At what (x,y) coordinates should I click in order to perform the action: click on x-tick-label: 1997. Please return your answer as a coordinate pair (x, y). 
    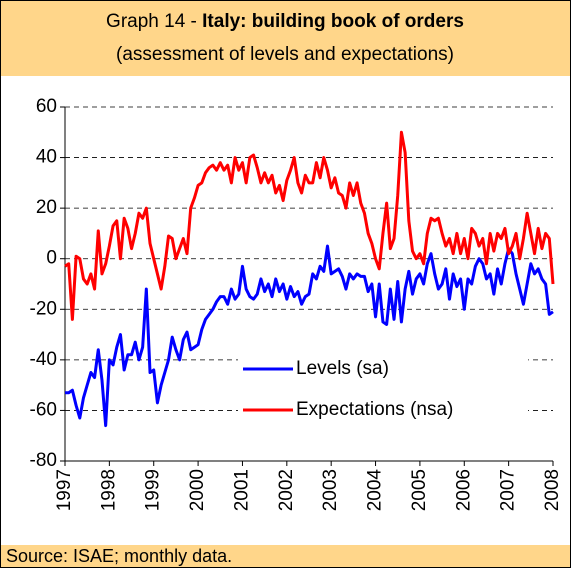
    Looking at the image, I should click on (64, 490).